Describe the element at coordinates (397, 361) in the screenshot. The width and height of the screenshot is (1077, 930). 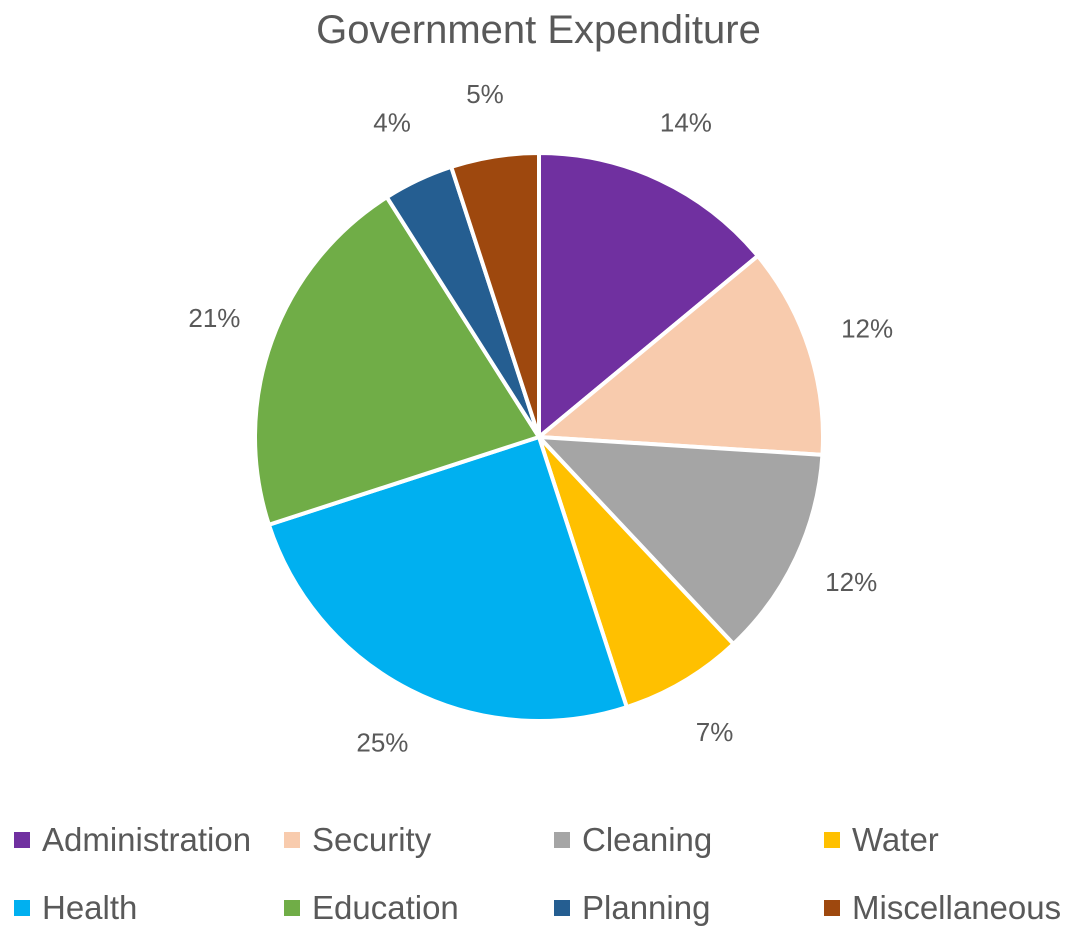
I see `pie-slice-education` at that location.